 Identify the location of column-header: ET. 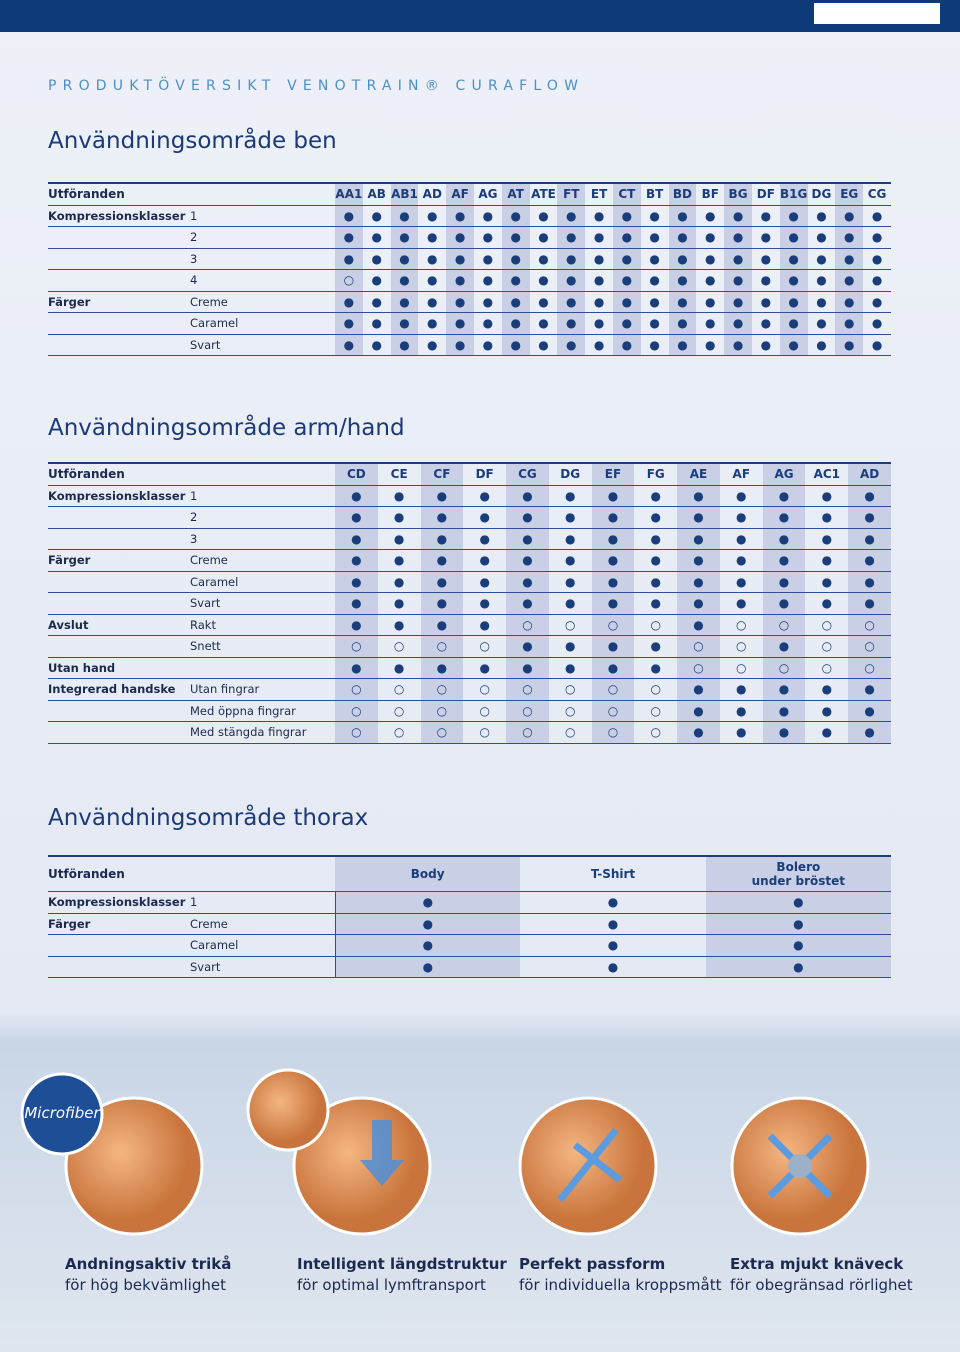
(599, 194).